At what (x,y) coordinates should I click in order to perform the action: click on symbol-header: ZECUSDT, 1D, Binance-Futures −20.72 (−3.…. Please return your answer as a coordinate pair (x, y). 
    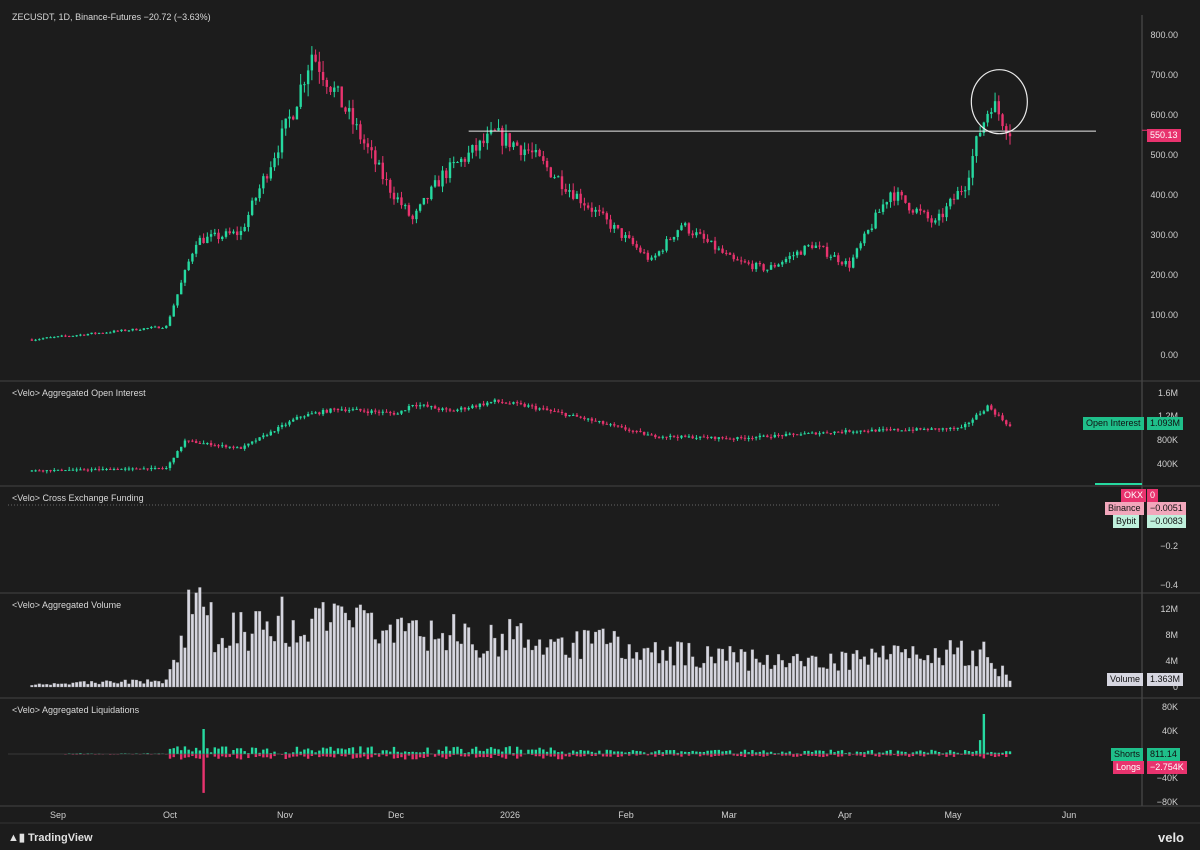
    Looking at the image, I should click on (111, 17).